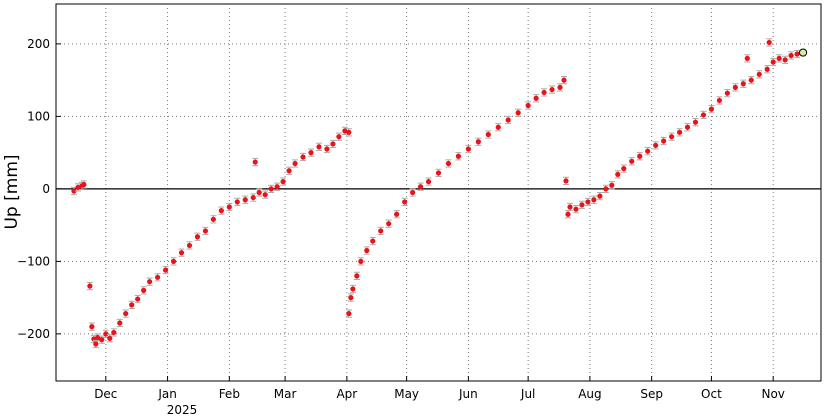  What do you see at coordinates (527, 394) in the screenshot?
I see `x-tick-label: Jul` at bounding box center [527, 394].